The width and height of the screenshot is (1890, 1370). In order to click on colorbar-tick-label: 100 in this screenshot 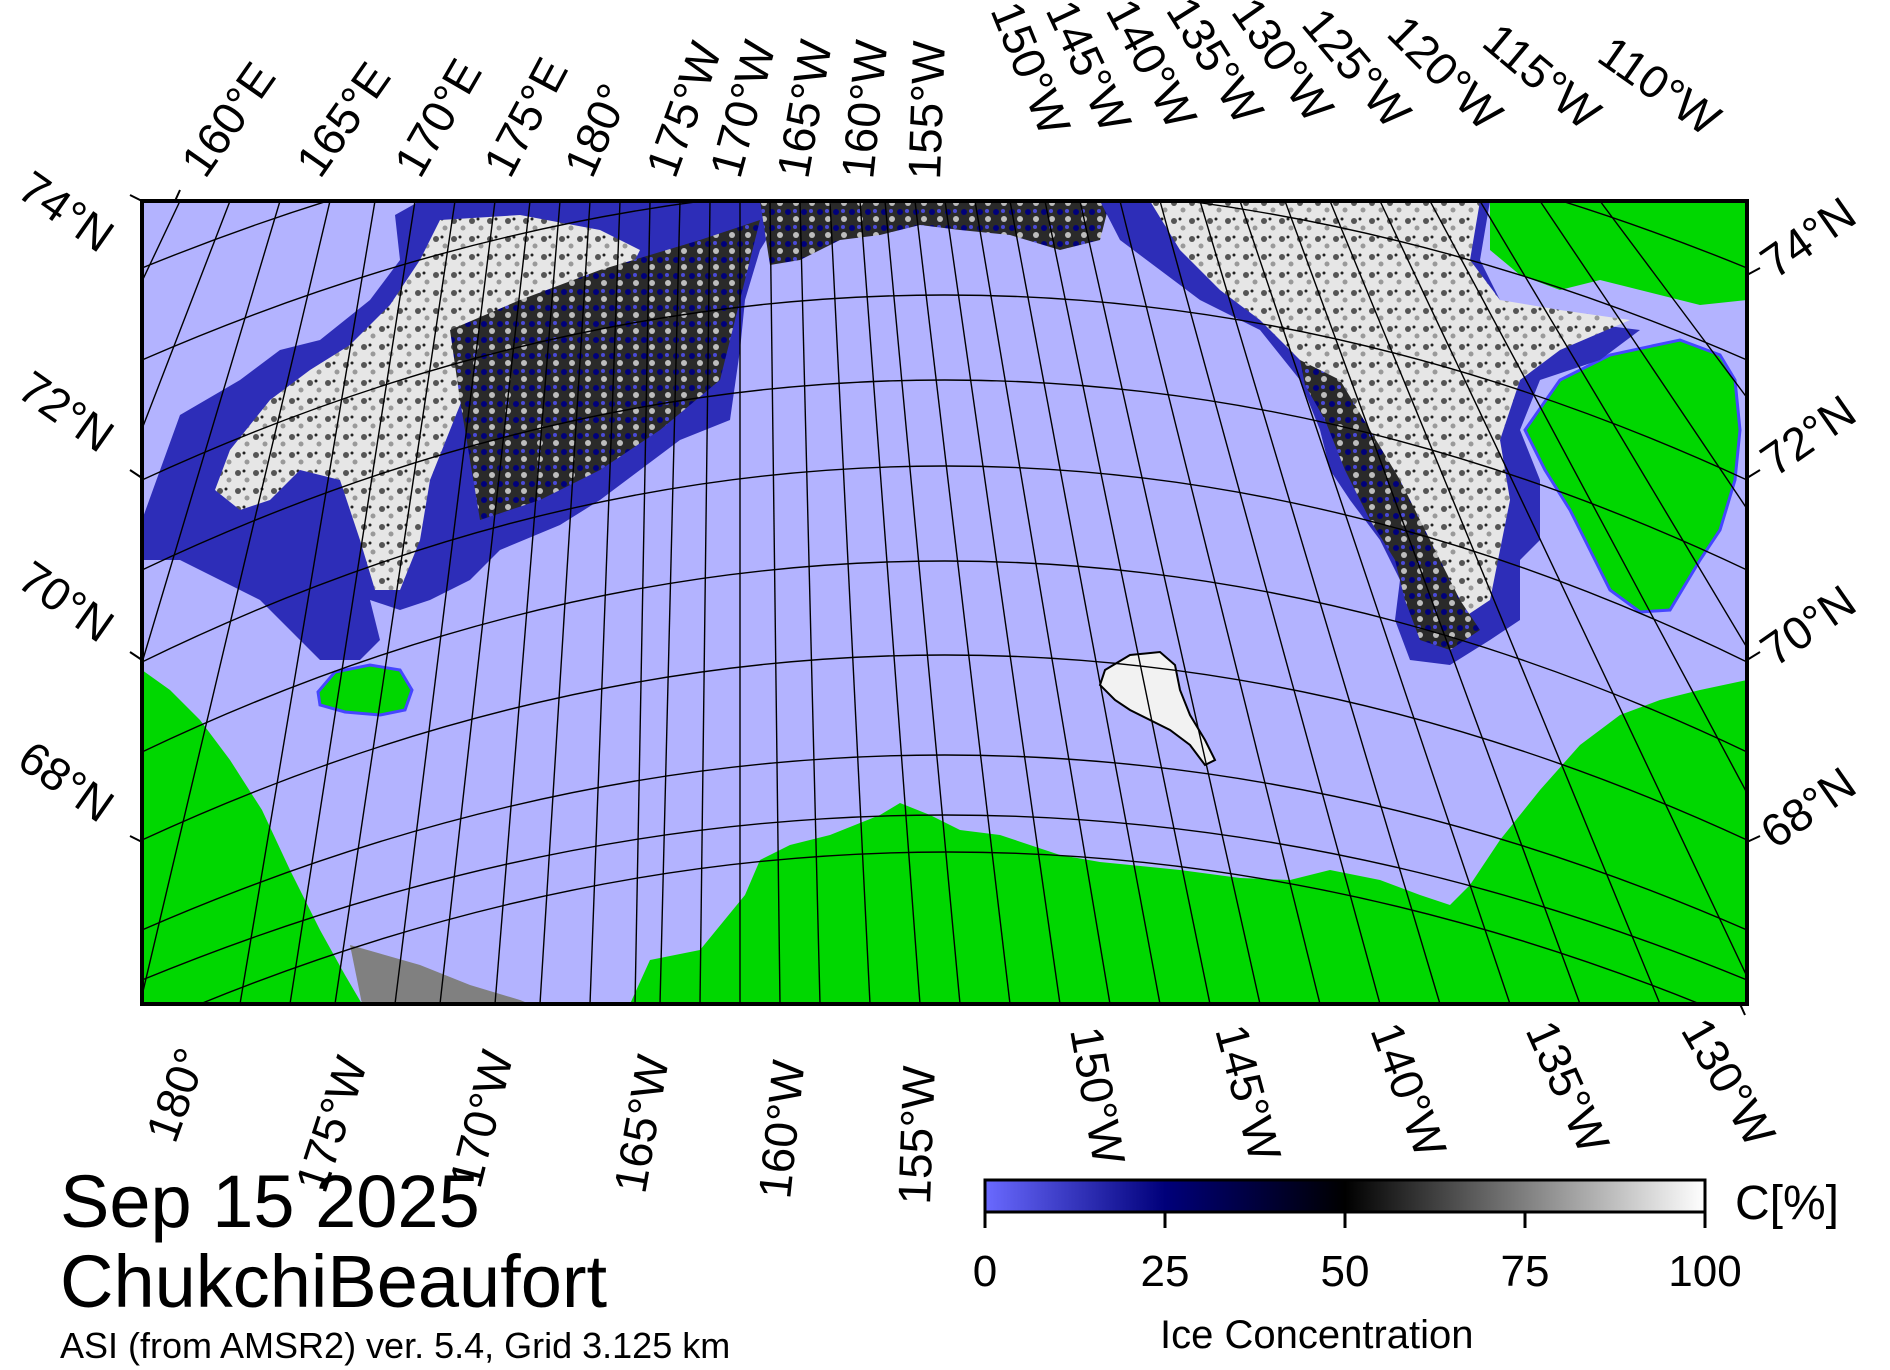, I will do `click(1705, 1271)`.